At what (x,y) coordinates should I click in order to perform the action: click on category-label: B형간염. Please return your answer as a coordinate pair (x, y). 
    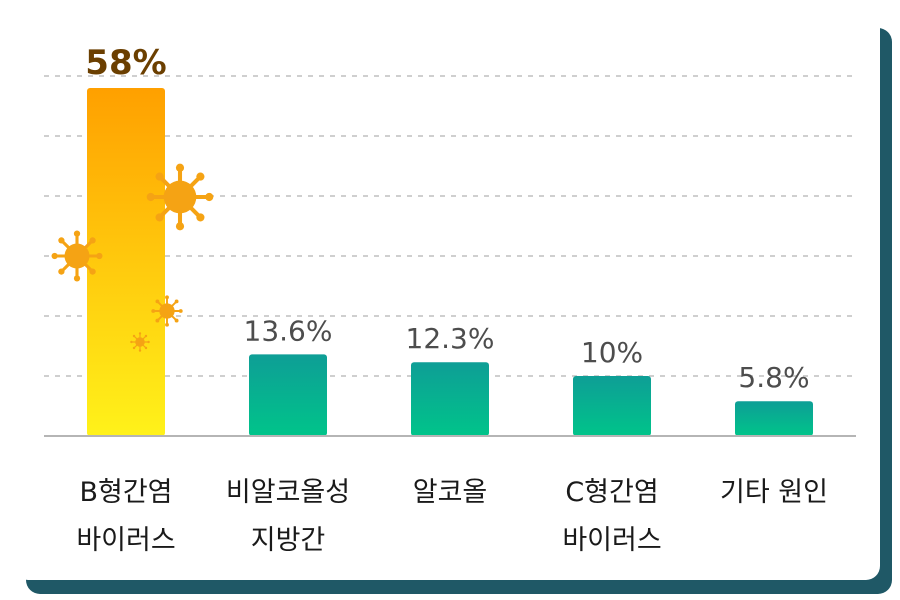
    Looking at the image, I should click on (125, 492).